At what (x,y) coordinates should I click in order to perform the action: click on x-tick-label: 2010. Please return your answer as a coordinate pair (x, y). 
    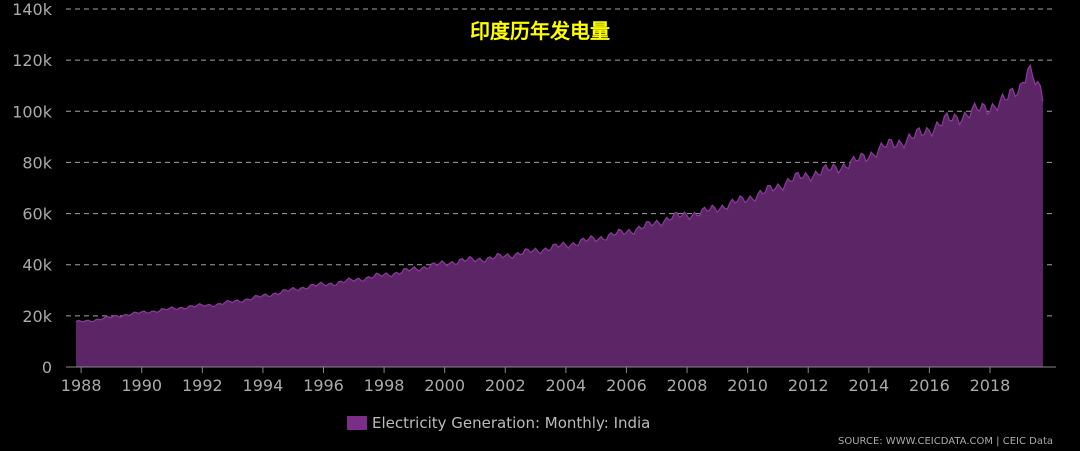
    Looking at the image, I should click on (747, 385).